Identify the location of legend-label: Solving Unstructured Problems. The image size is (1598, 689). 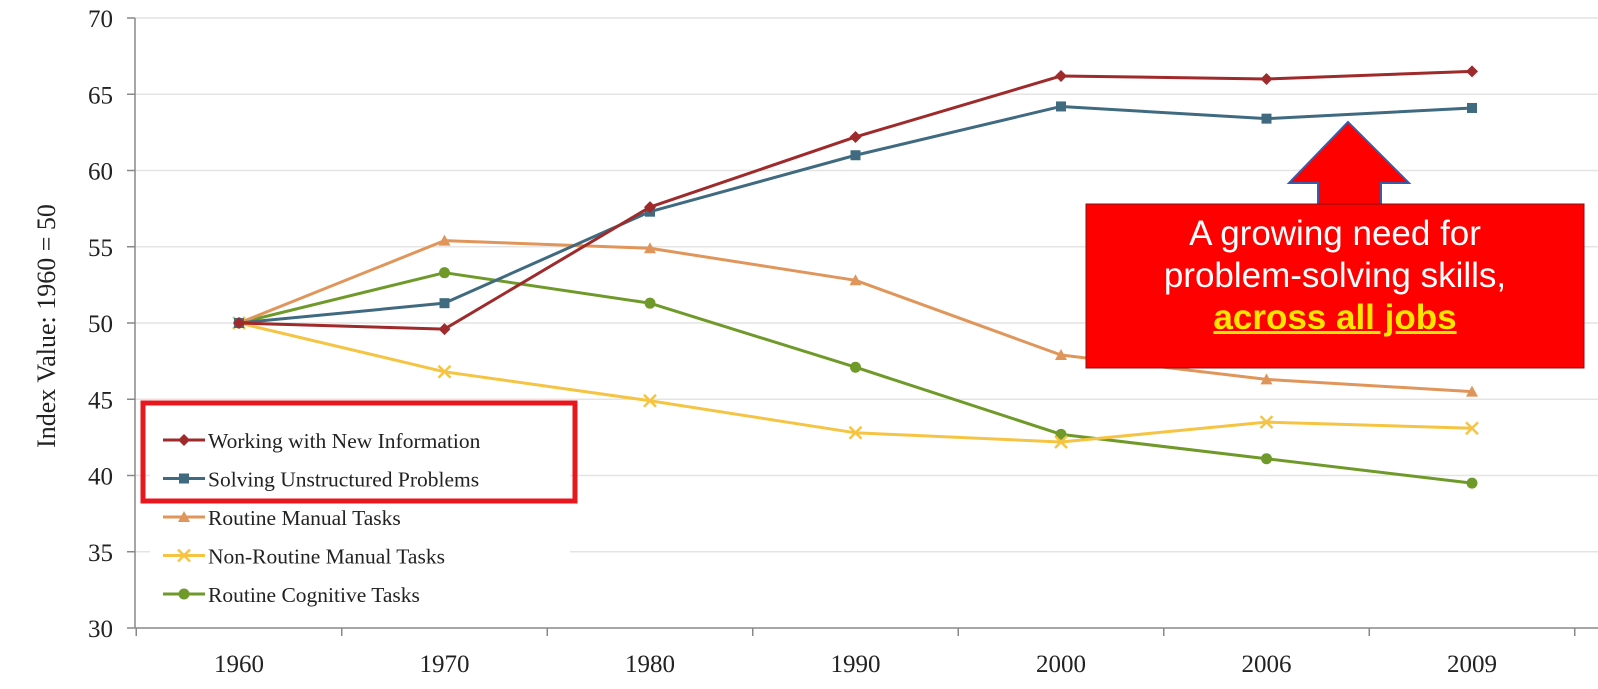
(343, 480).